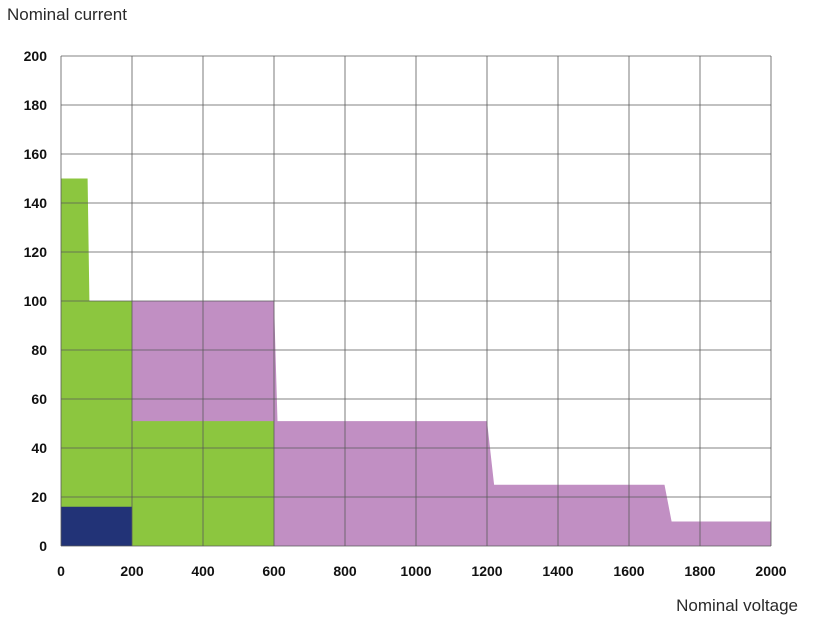 The image size is (814, 620). I want to click on y-tick-label: 100, so click(36, 301).